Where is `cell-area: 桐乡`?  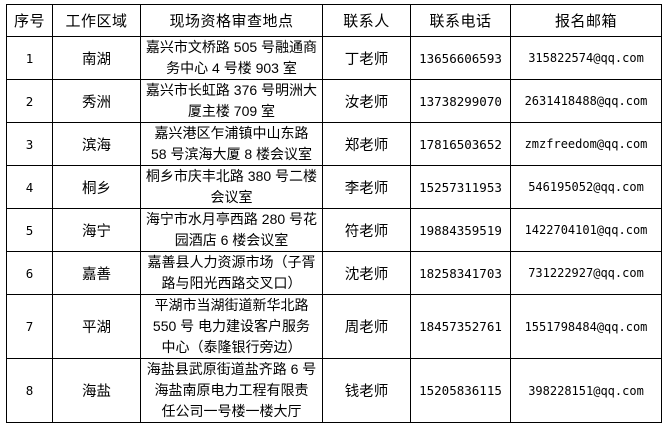 cell-area: 桐乡 is located at coordinates (96, 187).